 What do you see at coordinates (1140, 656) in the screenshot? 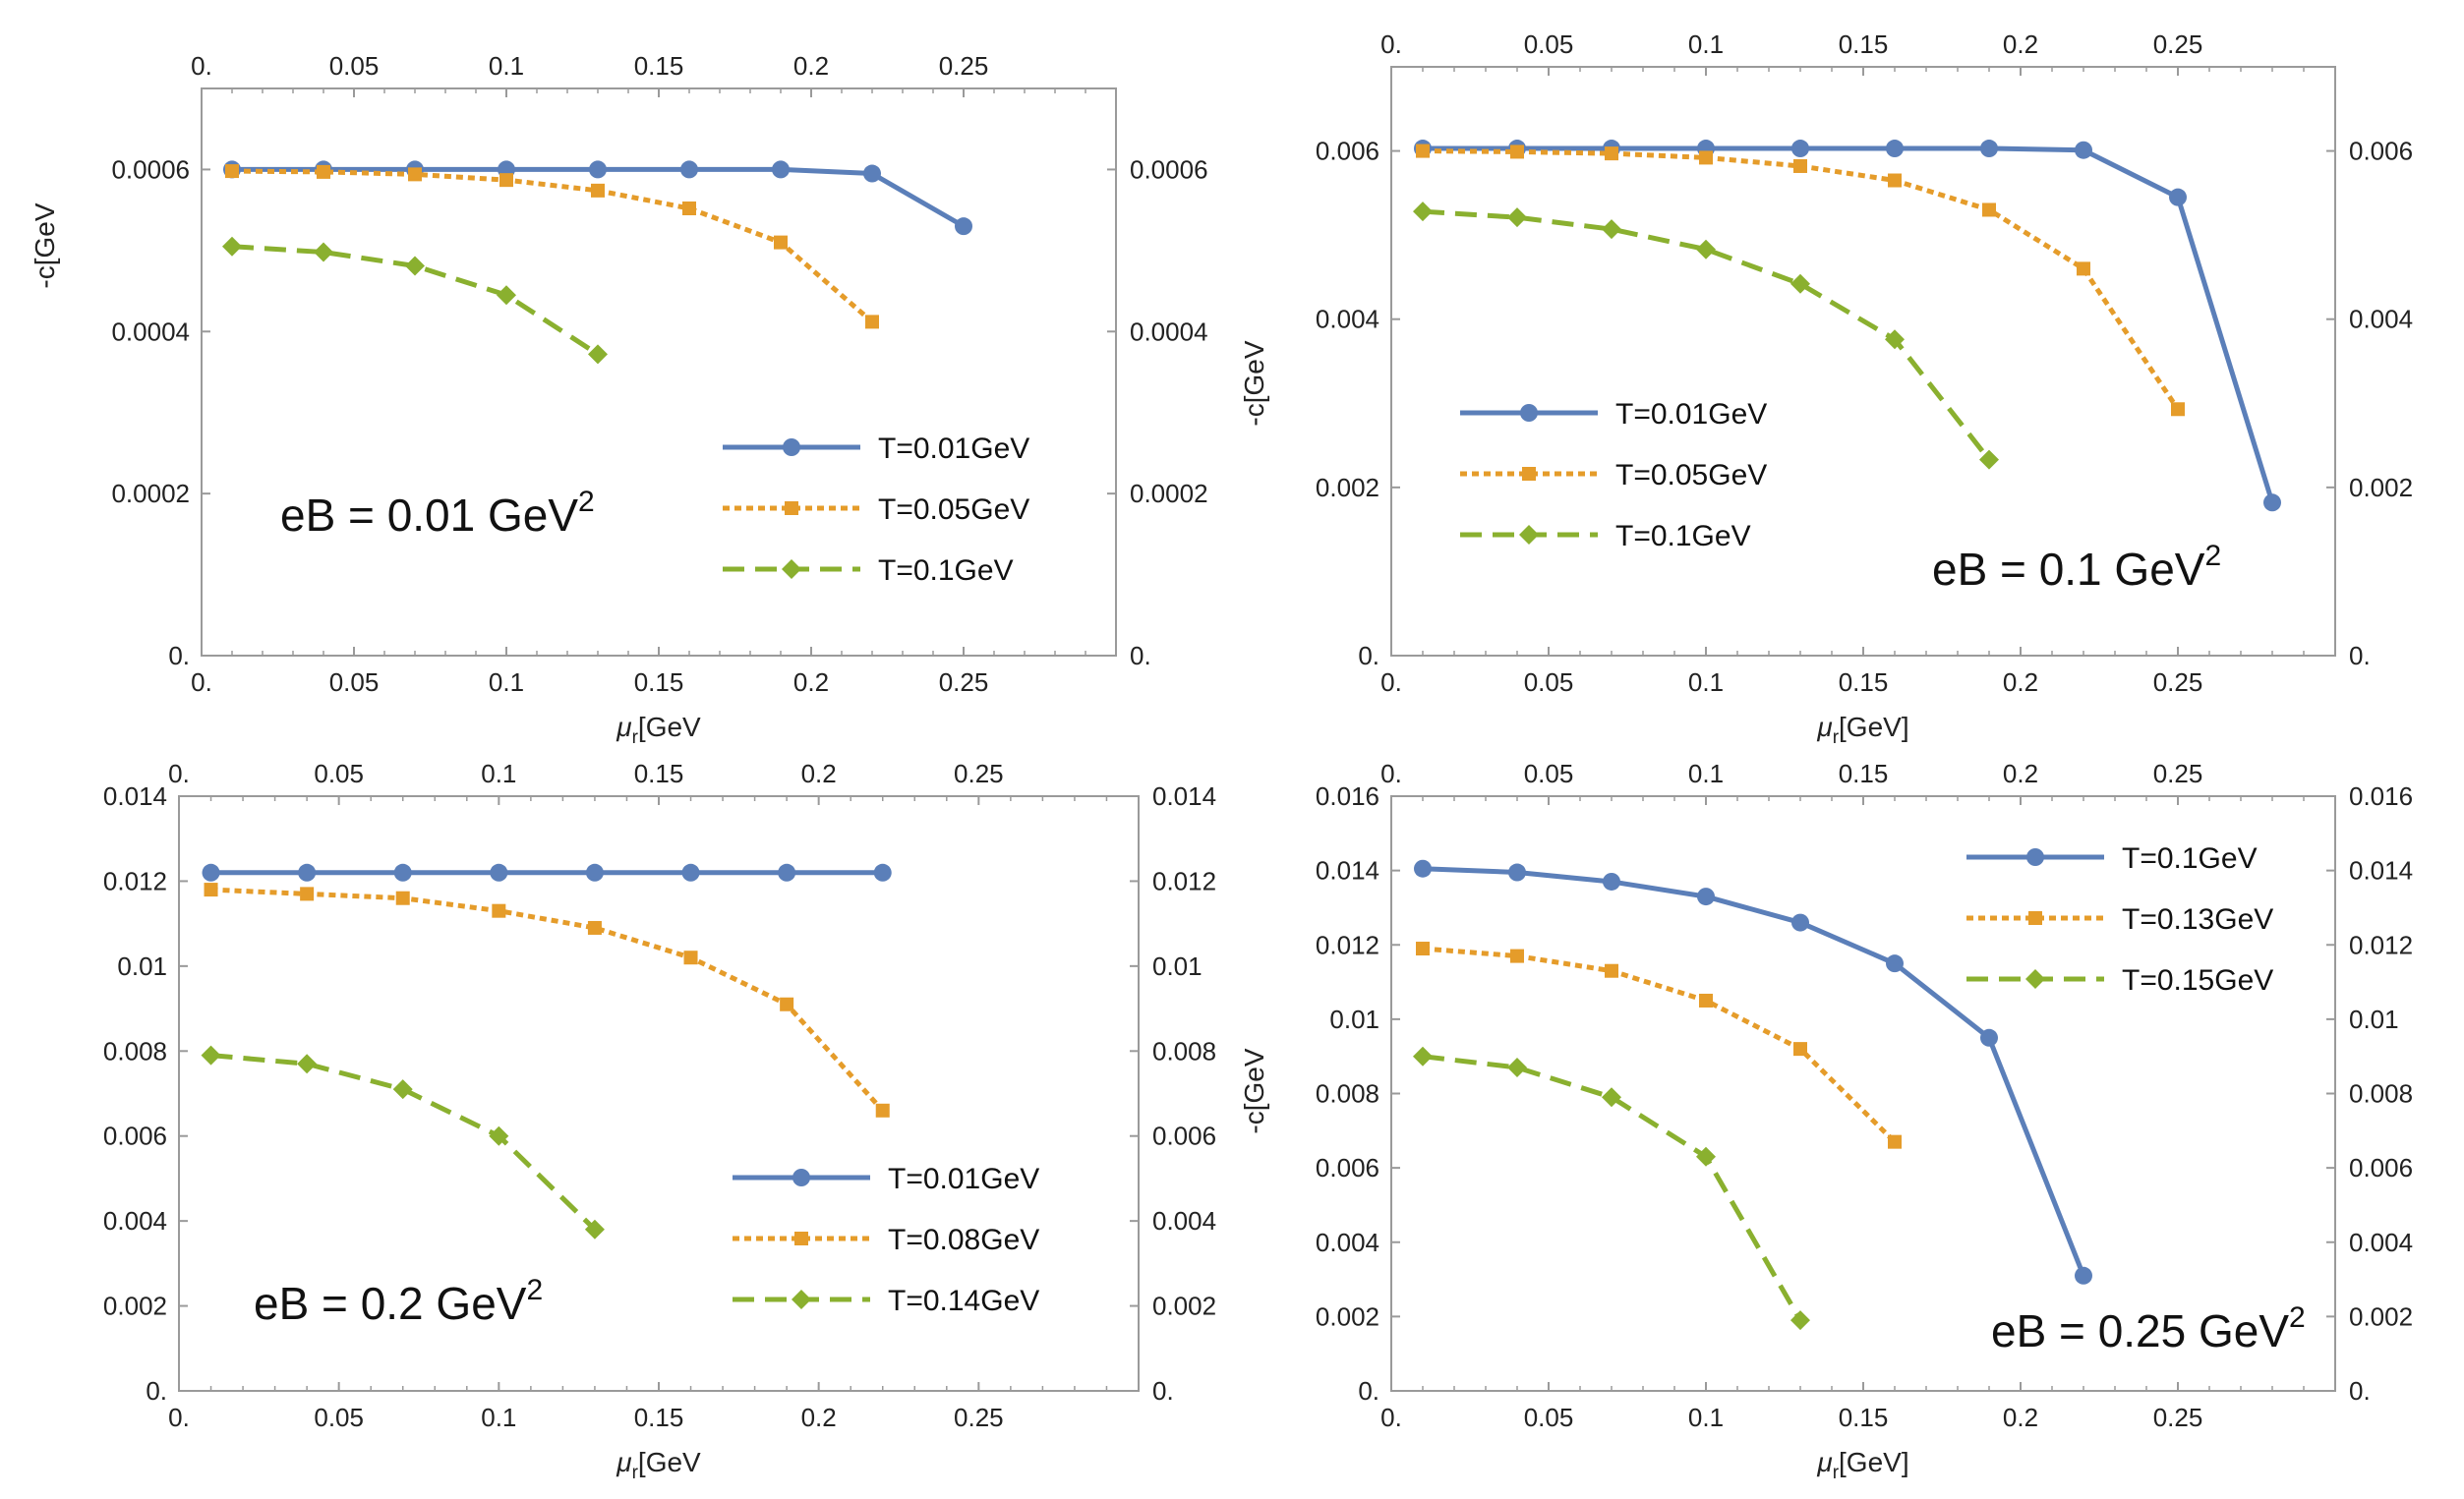
I see `y-tick-label-right: 0.` at bounding box center [1140, 656].